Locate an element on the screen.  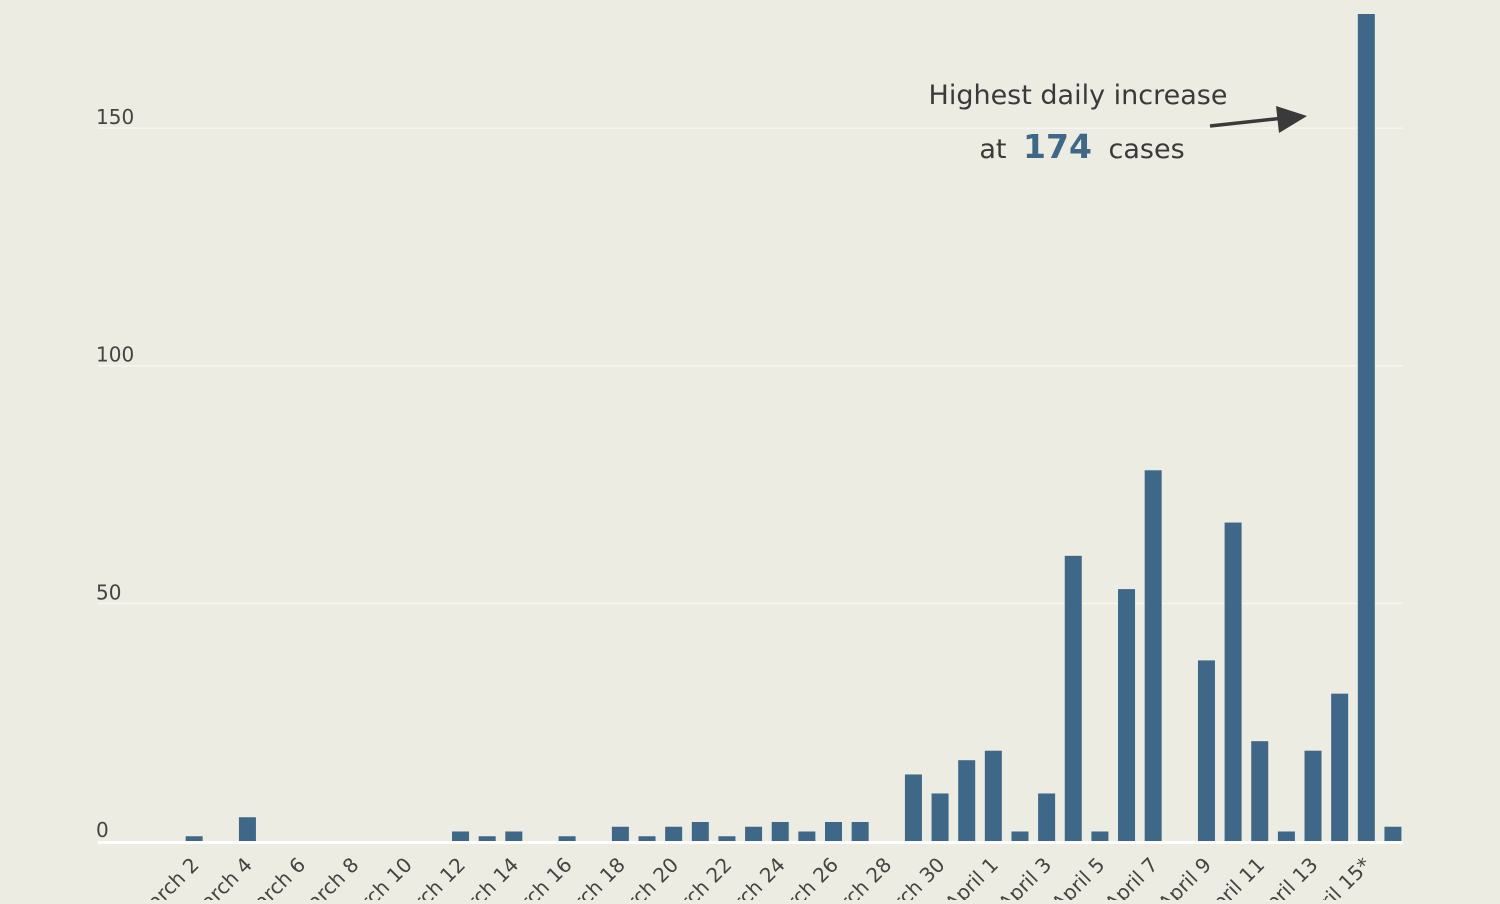
y-tick-label: 50 is located at coordinates (108, 592).